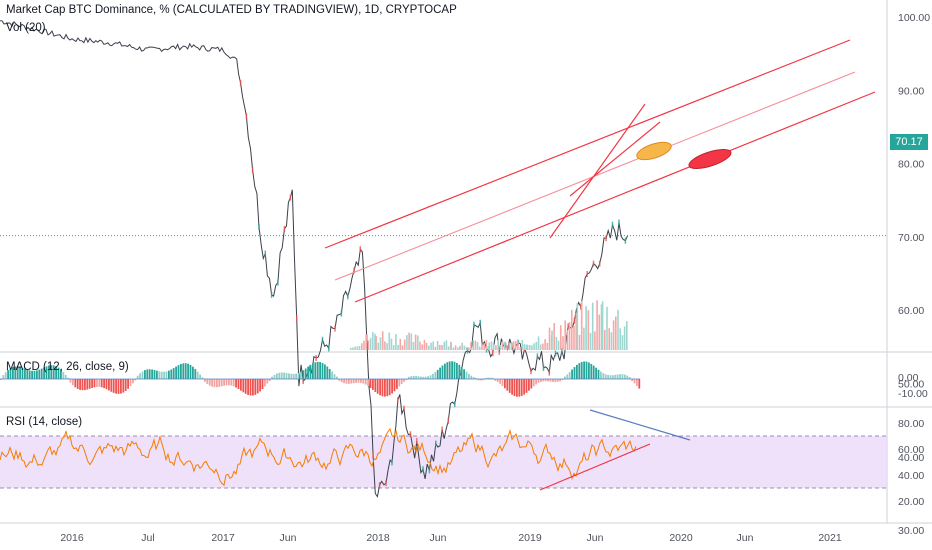  What do you see at coordinates (595, 467) in the screenshot?
I see `rsi-support-trendline` at bounding box center [595, 467].